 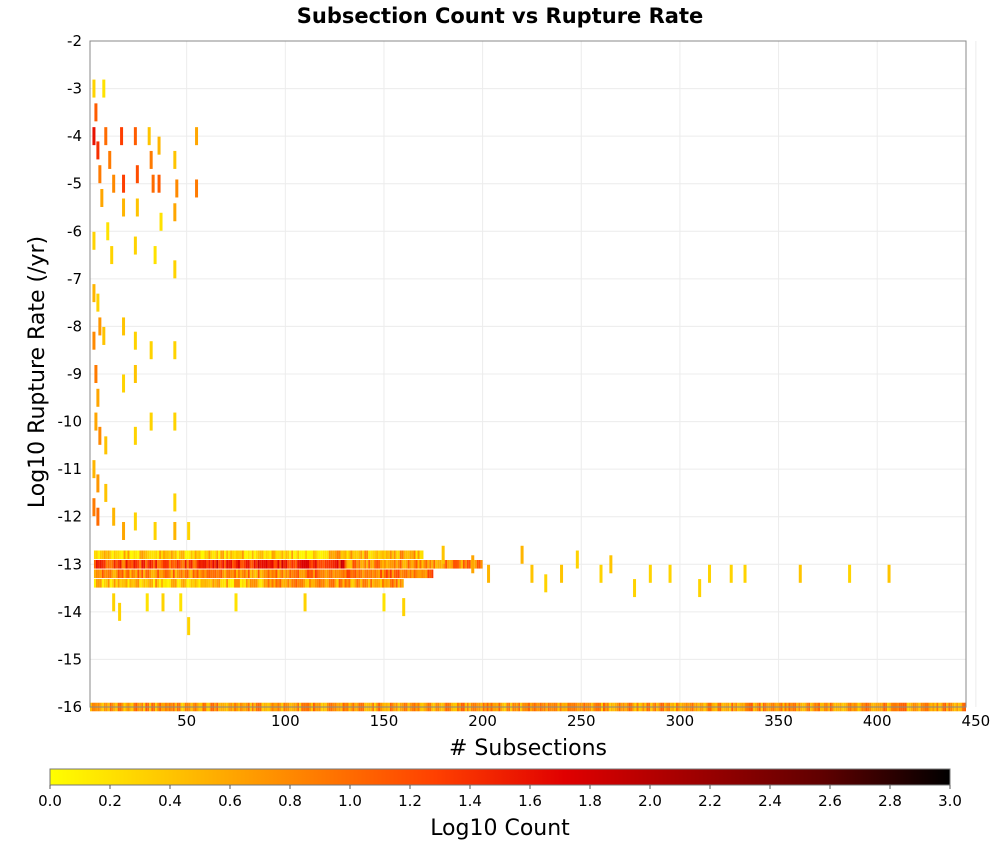 I want to click on y-tick-label: -9, so click(x=74, y=374).